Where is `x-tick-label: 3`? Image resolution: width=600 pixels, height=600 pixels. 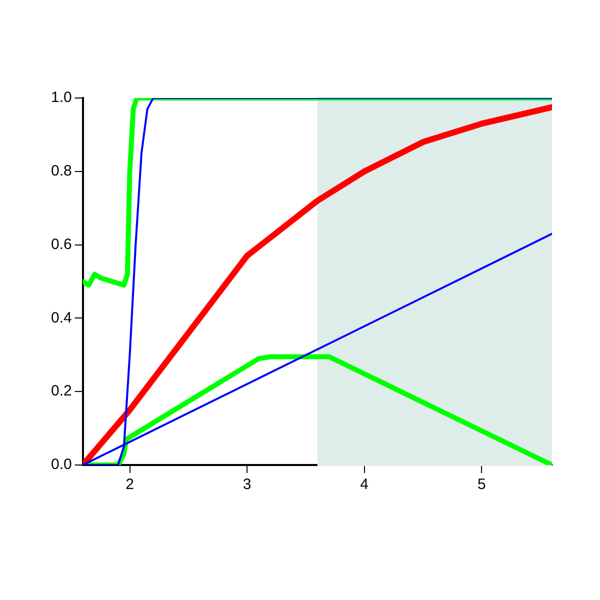 x-tick-label: 3 is located at coordinates (247, 485).